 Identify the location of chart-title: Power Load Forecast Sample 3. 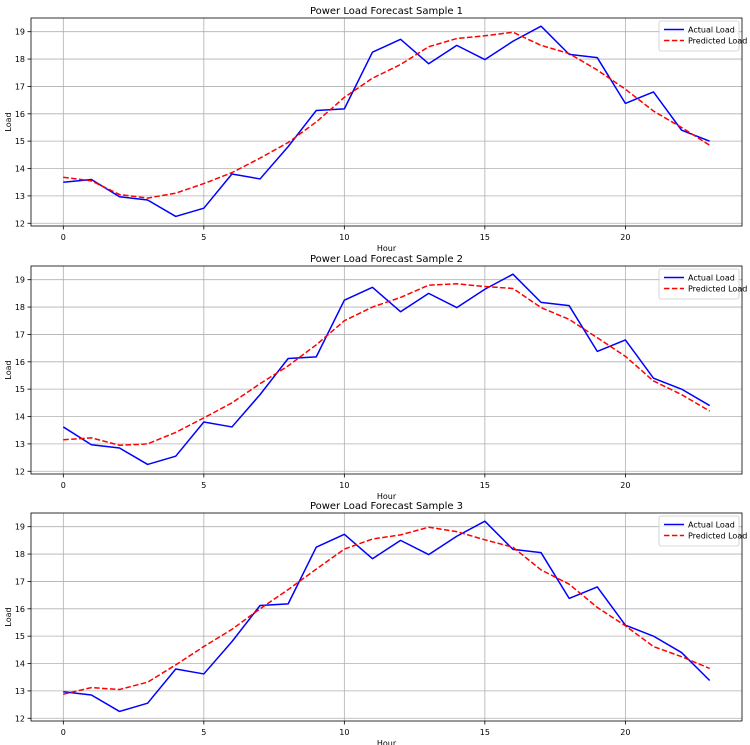
(386, 506).